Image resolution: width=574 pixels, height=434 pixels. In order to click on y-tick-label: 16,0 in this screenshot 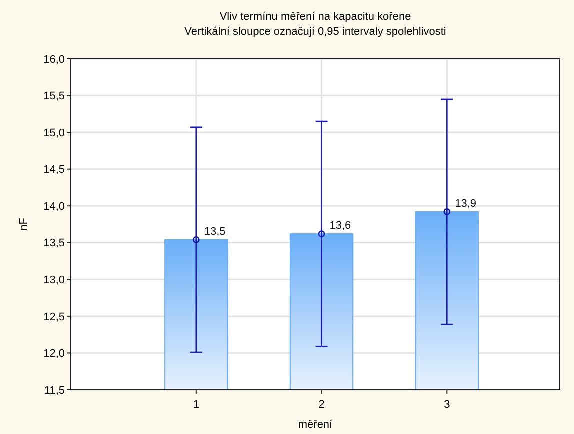, I will do `click(54, 60)`.